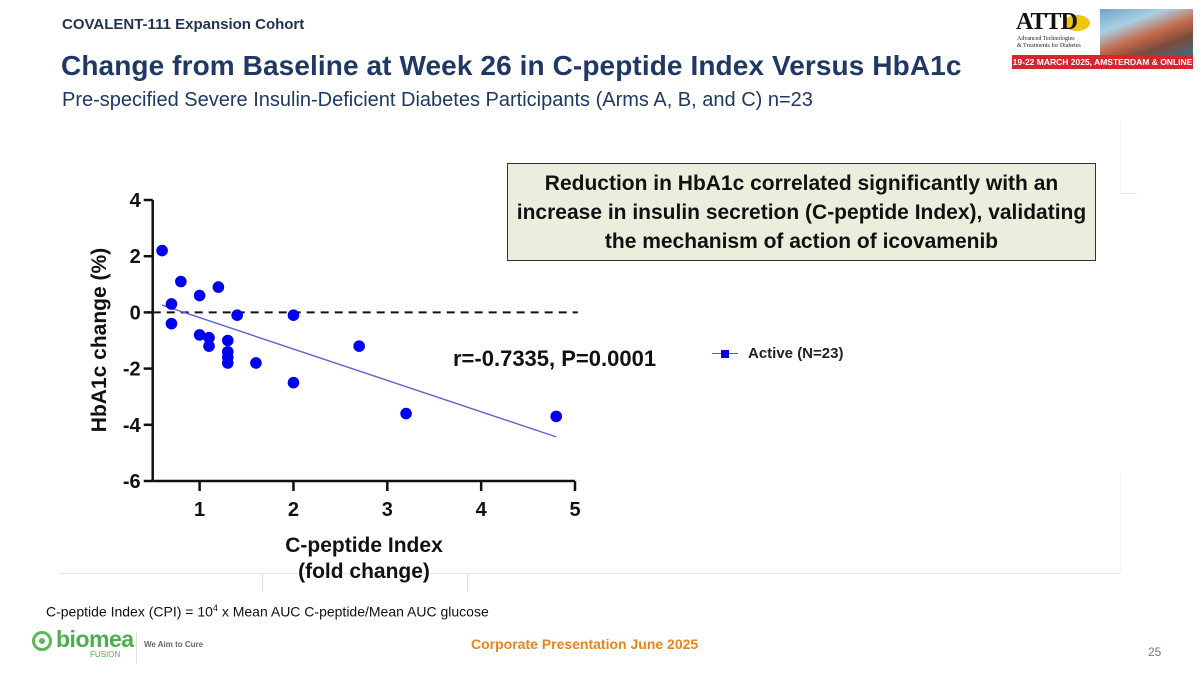 The width and height of the screenshot is (1200, 675). What do you see at coordinates (364, 545) in the screenshot?
I see `x-axis-label-line1: C-peptide Index` at bounding box center [364, 545].